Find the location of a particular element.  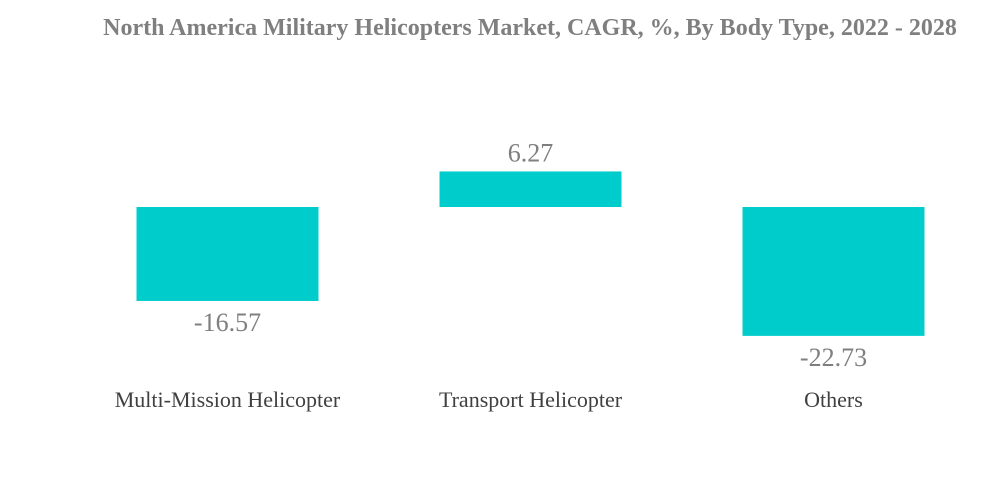

data-label-1: 6.27 is located at coordinates (531, 152).